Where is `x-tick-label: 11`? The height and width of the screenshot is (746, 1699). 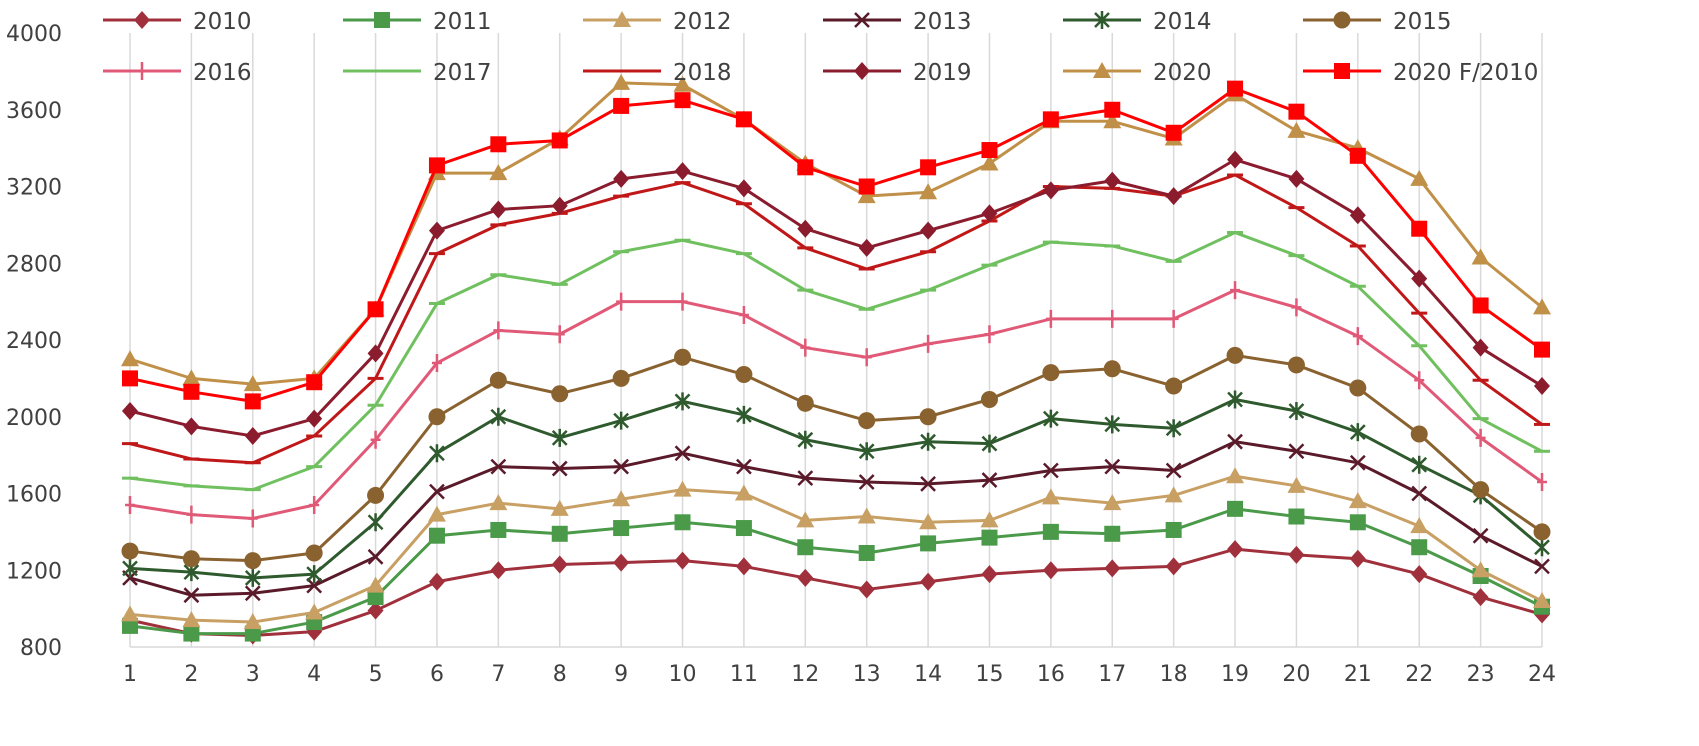
x-tick-label: 11 is located at coordinates (744, 674).